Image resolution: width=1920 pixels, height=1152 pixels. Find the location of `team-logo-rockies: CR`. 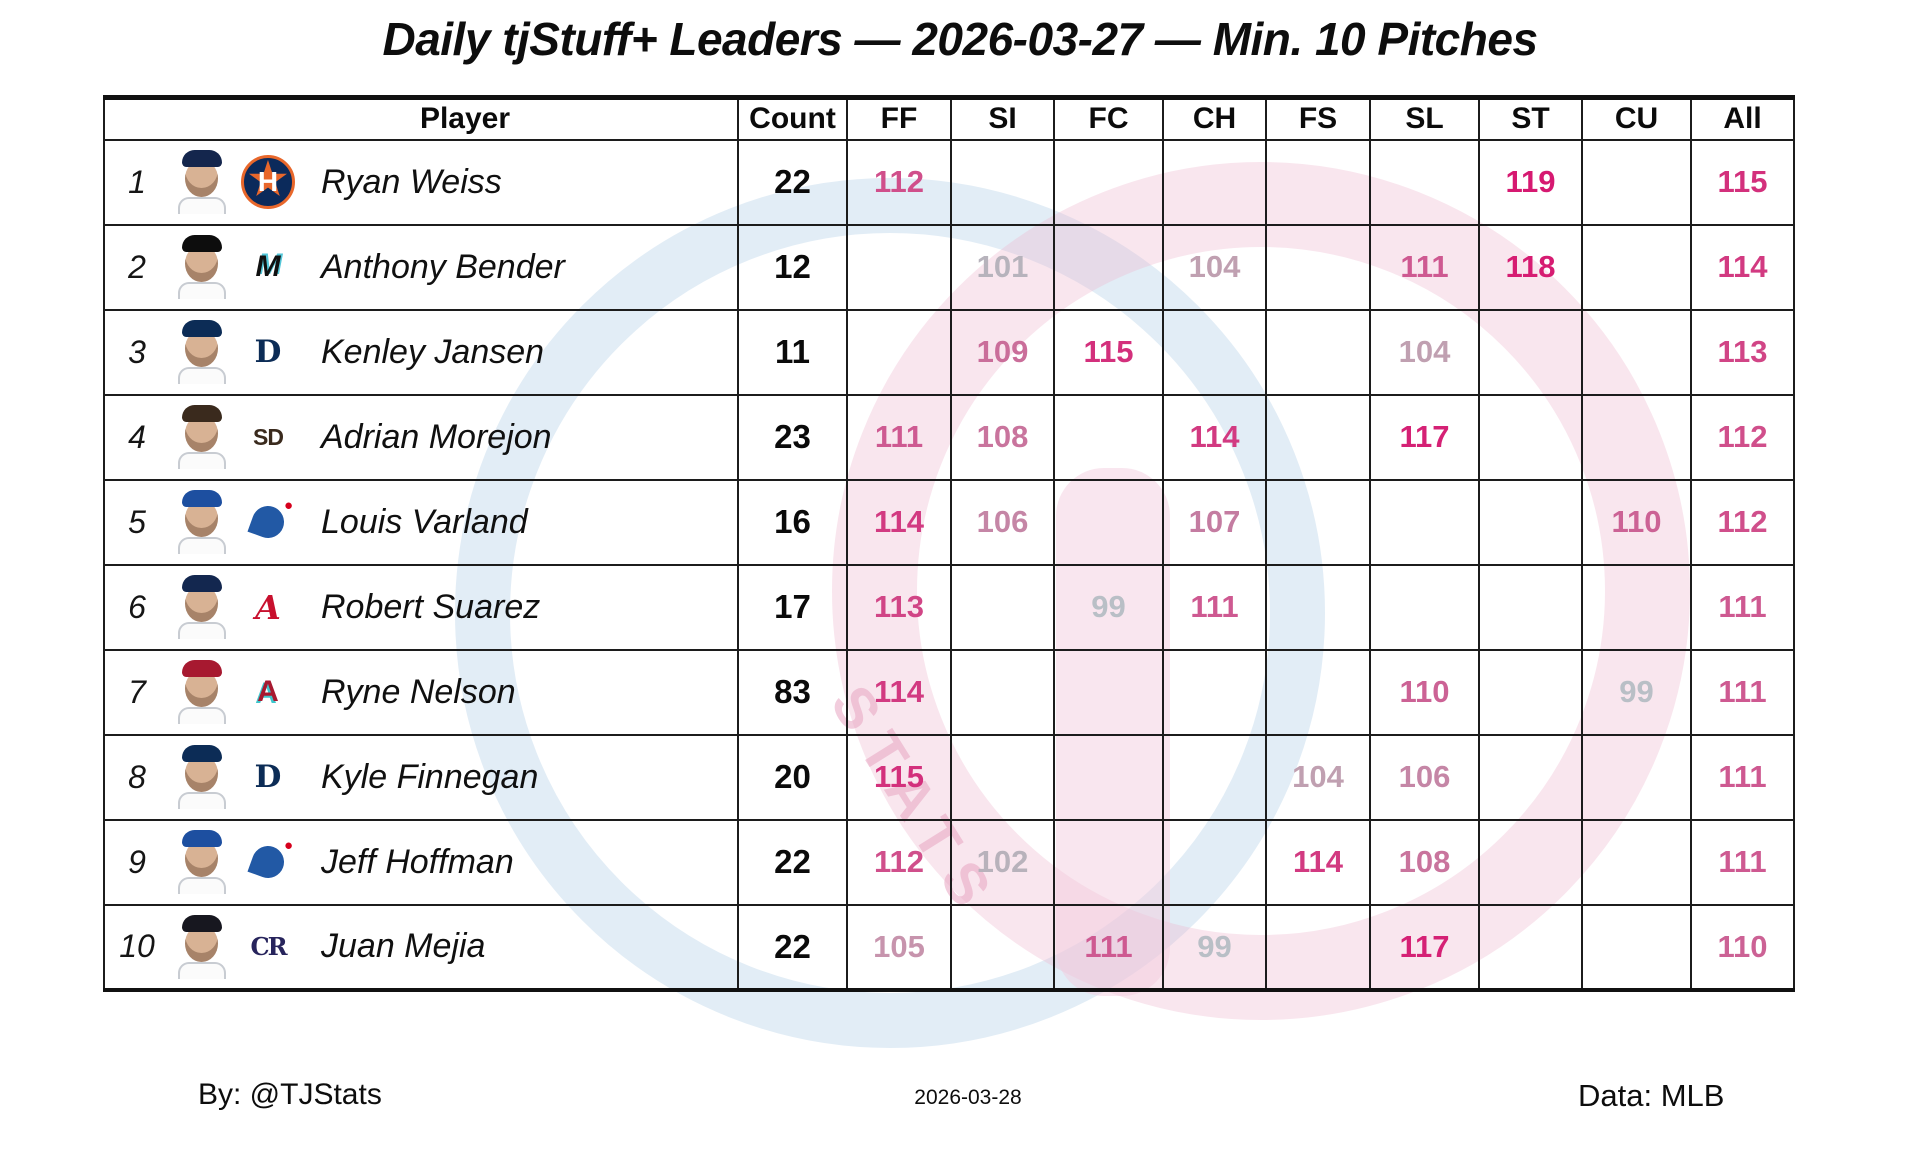

team-logo-rockies: CR is located at coordinates (268, 946).